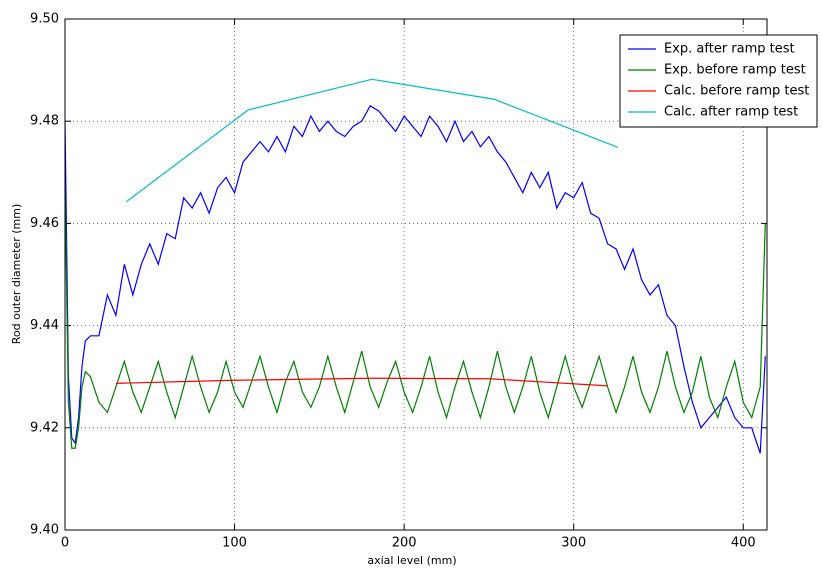 This screenshot has height=569, width=822. Describe the element at coordinates (65, 543) in the screenshot. I see `x-tick-label: 0` at that location.